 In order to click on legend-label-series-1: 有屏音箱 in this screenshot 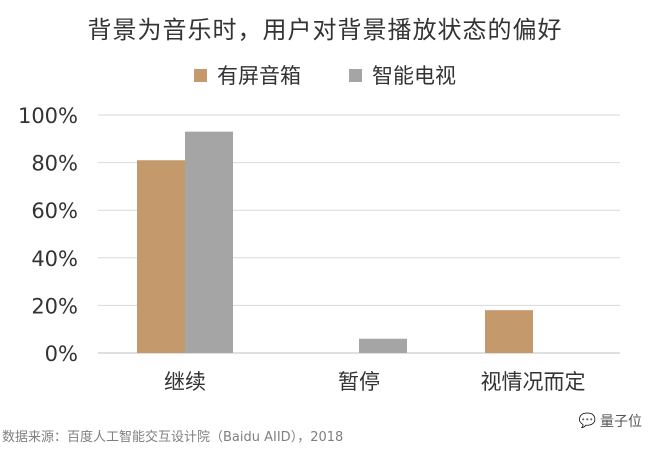, I will do `click(259, 76)`.